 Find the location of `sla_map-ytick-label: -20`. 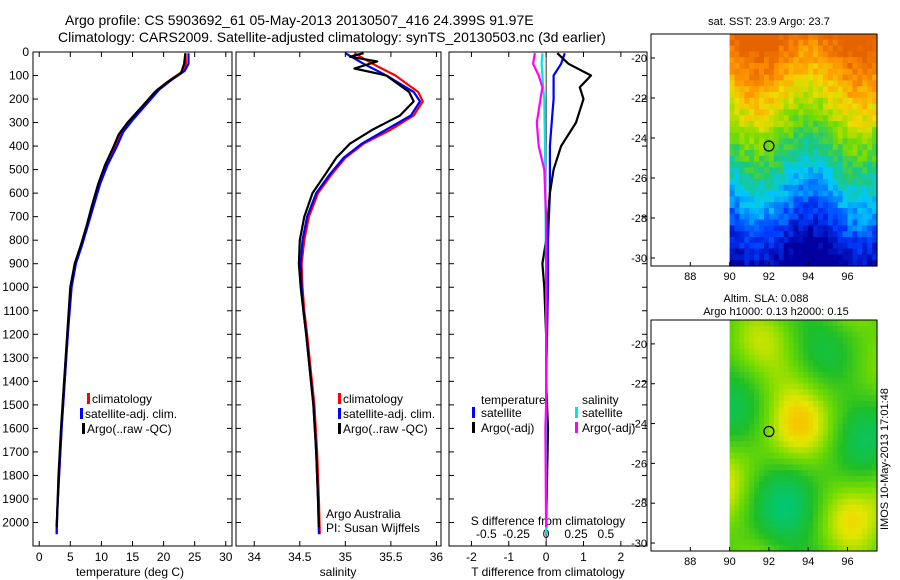

sla_map-ytick-label: -20 is located at coordinates (639, 345).